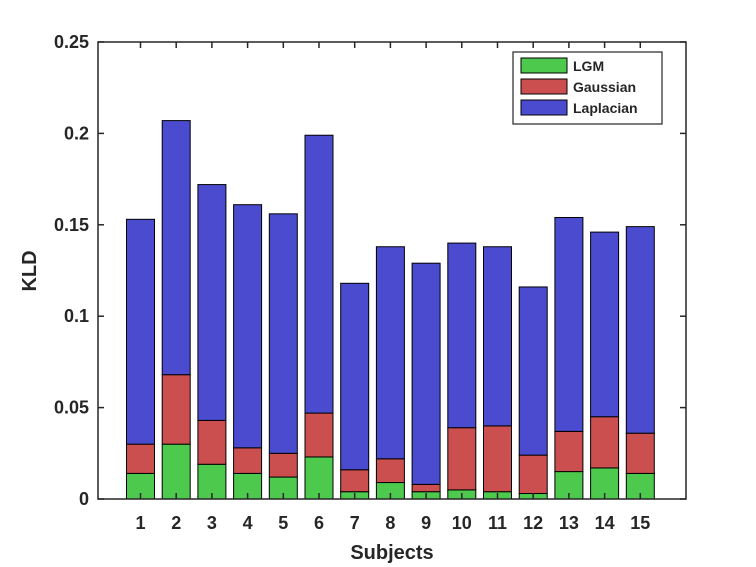 The image size is (756, 567). Describe the element at coordinates (588, 66) in the screenshot. I see `legend-label-lgm: LGM` at that location.